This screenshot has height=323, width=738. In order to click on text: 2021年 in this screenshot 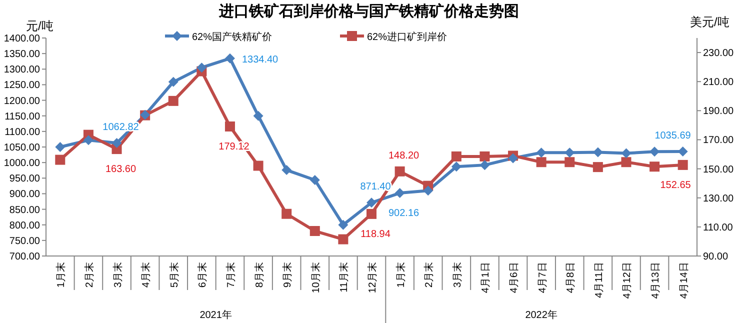, I will do `click(216, 315)`.